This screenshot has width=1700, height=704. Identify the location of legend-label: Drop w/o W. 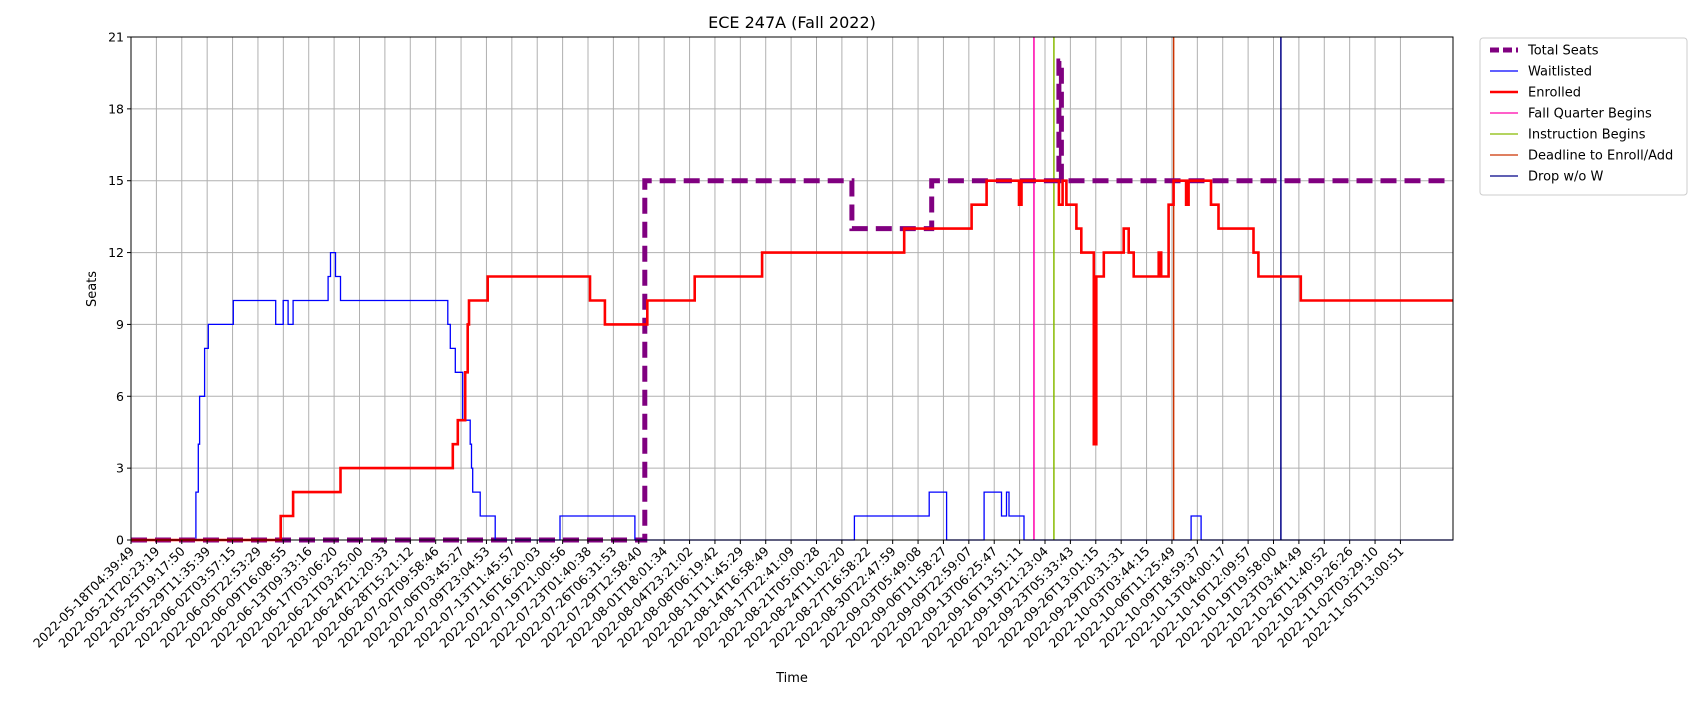
(1566, 177).